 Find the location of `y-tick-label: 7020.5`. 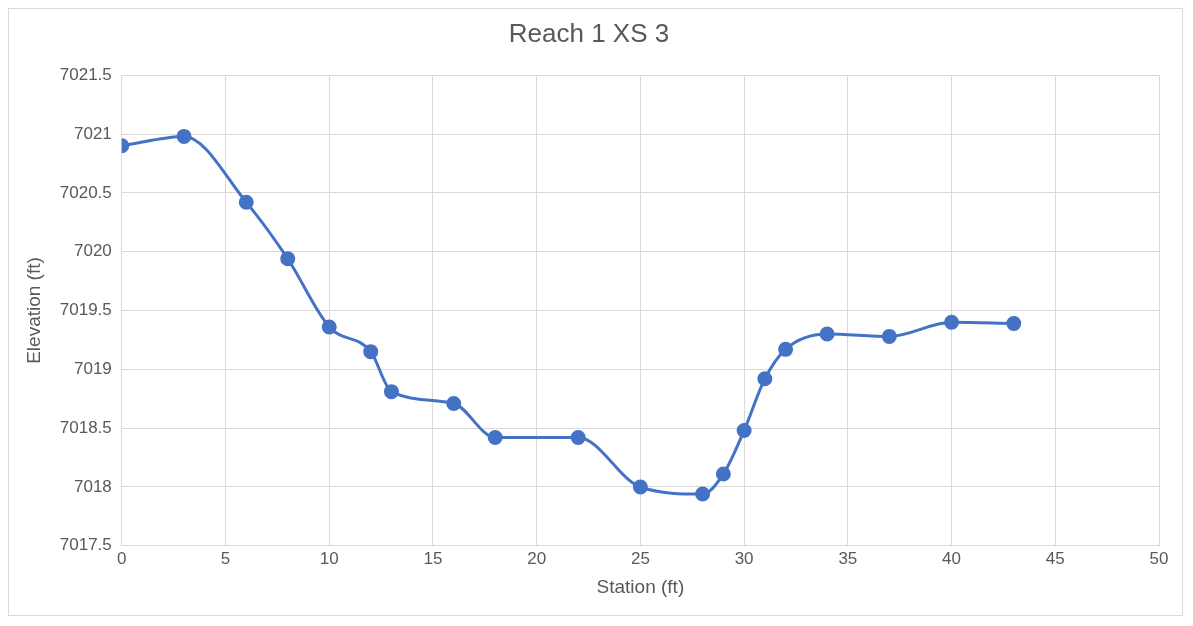

y-tick-label: 7020.5 is located at coordinates (85, 192).